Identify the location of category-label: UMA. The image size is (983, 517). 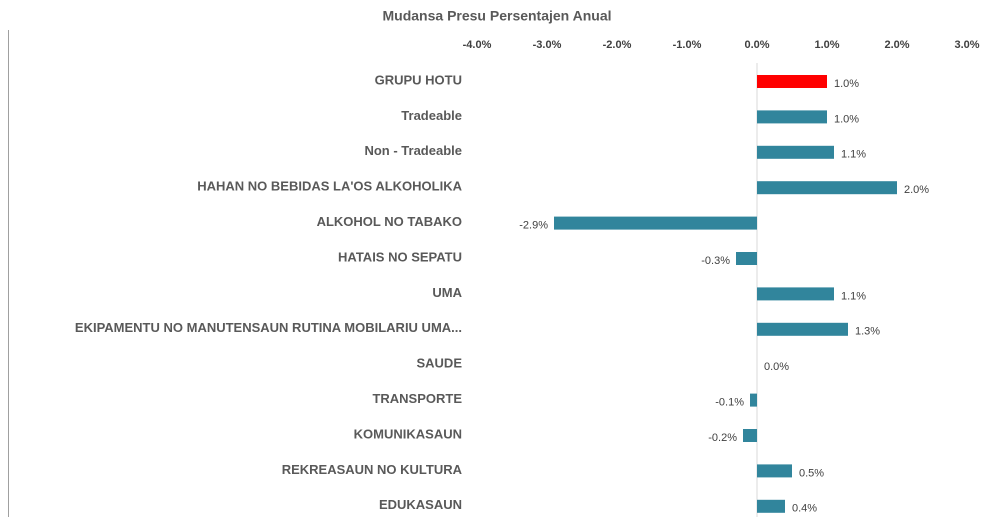
(447, 292).